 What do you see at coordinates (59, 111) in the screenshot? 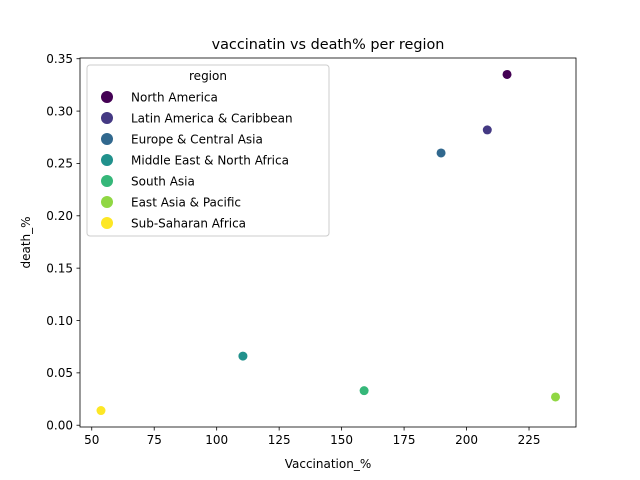
I see `y-tick-label: 0.30` at bounding box center [59, 111].